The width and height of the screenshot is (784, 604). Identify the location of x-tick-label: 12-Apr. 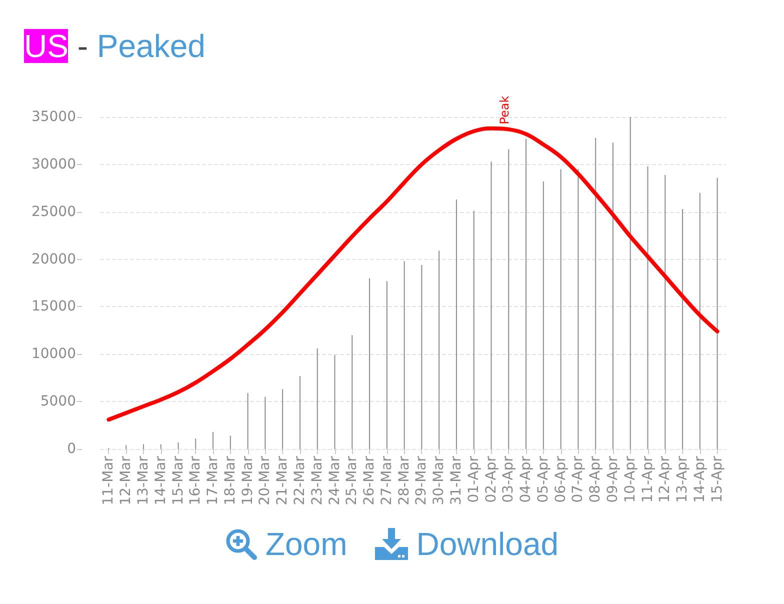
(665, 479).